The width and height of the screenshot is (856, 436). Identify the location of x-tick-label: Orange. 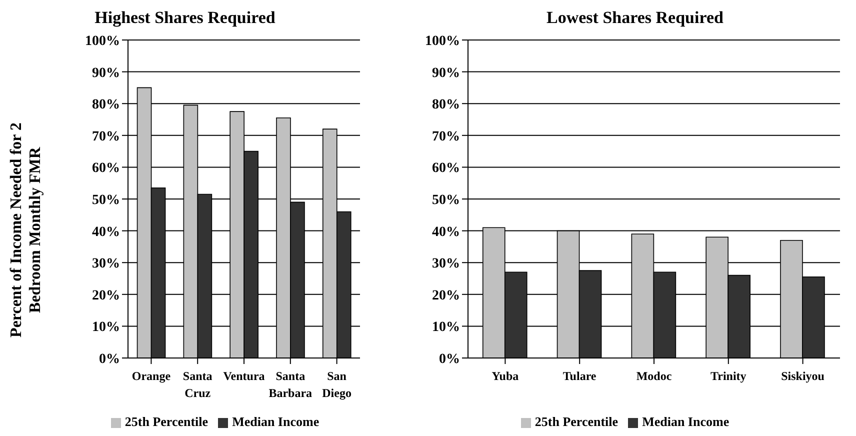
(152, 376).